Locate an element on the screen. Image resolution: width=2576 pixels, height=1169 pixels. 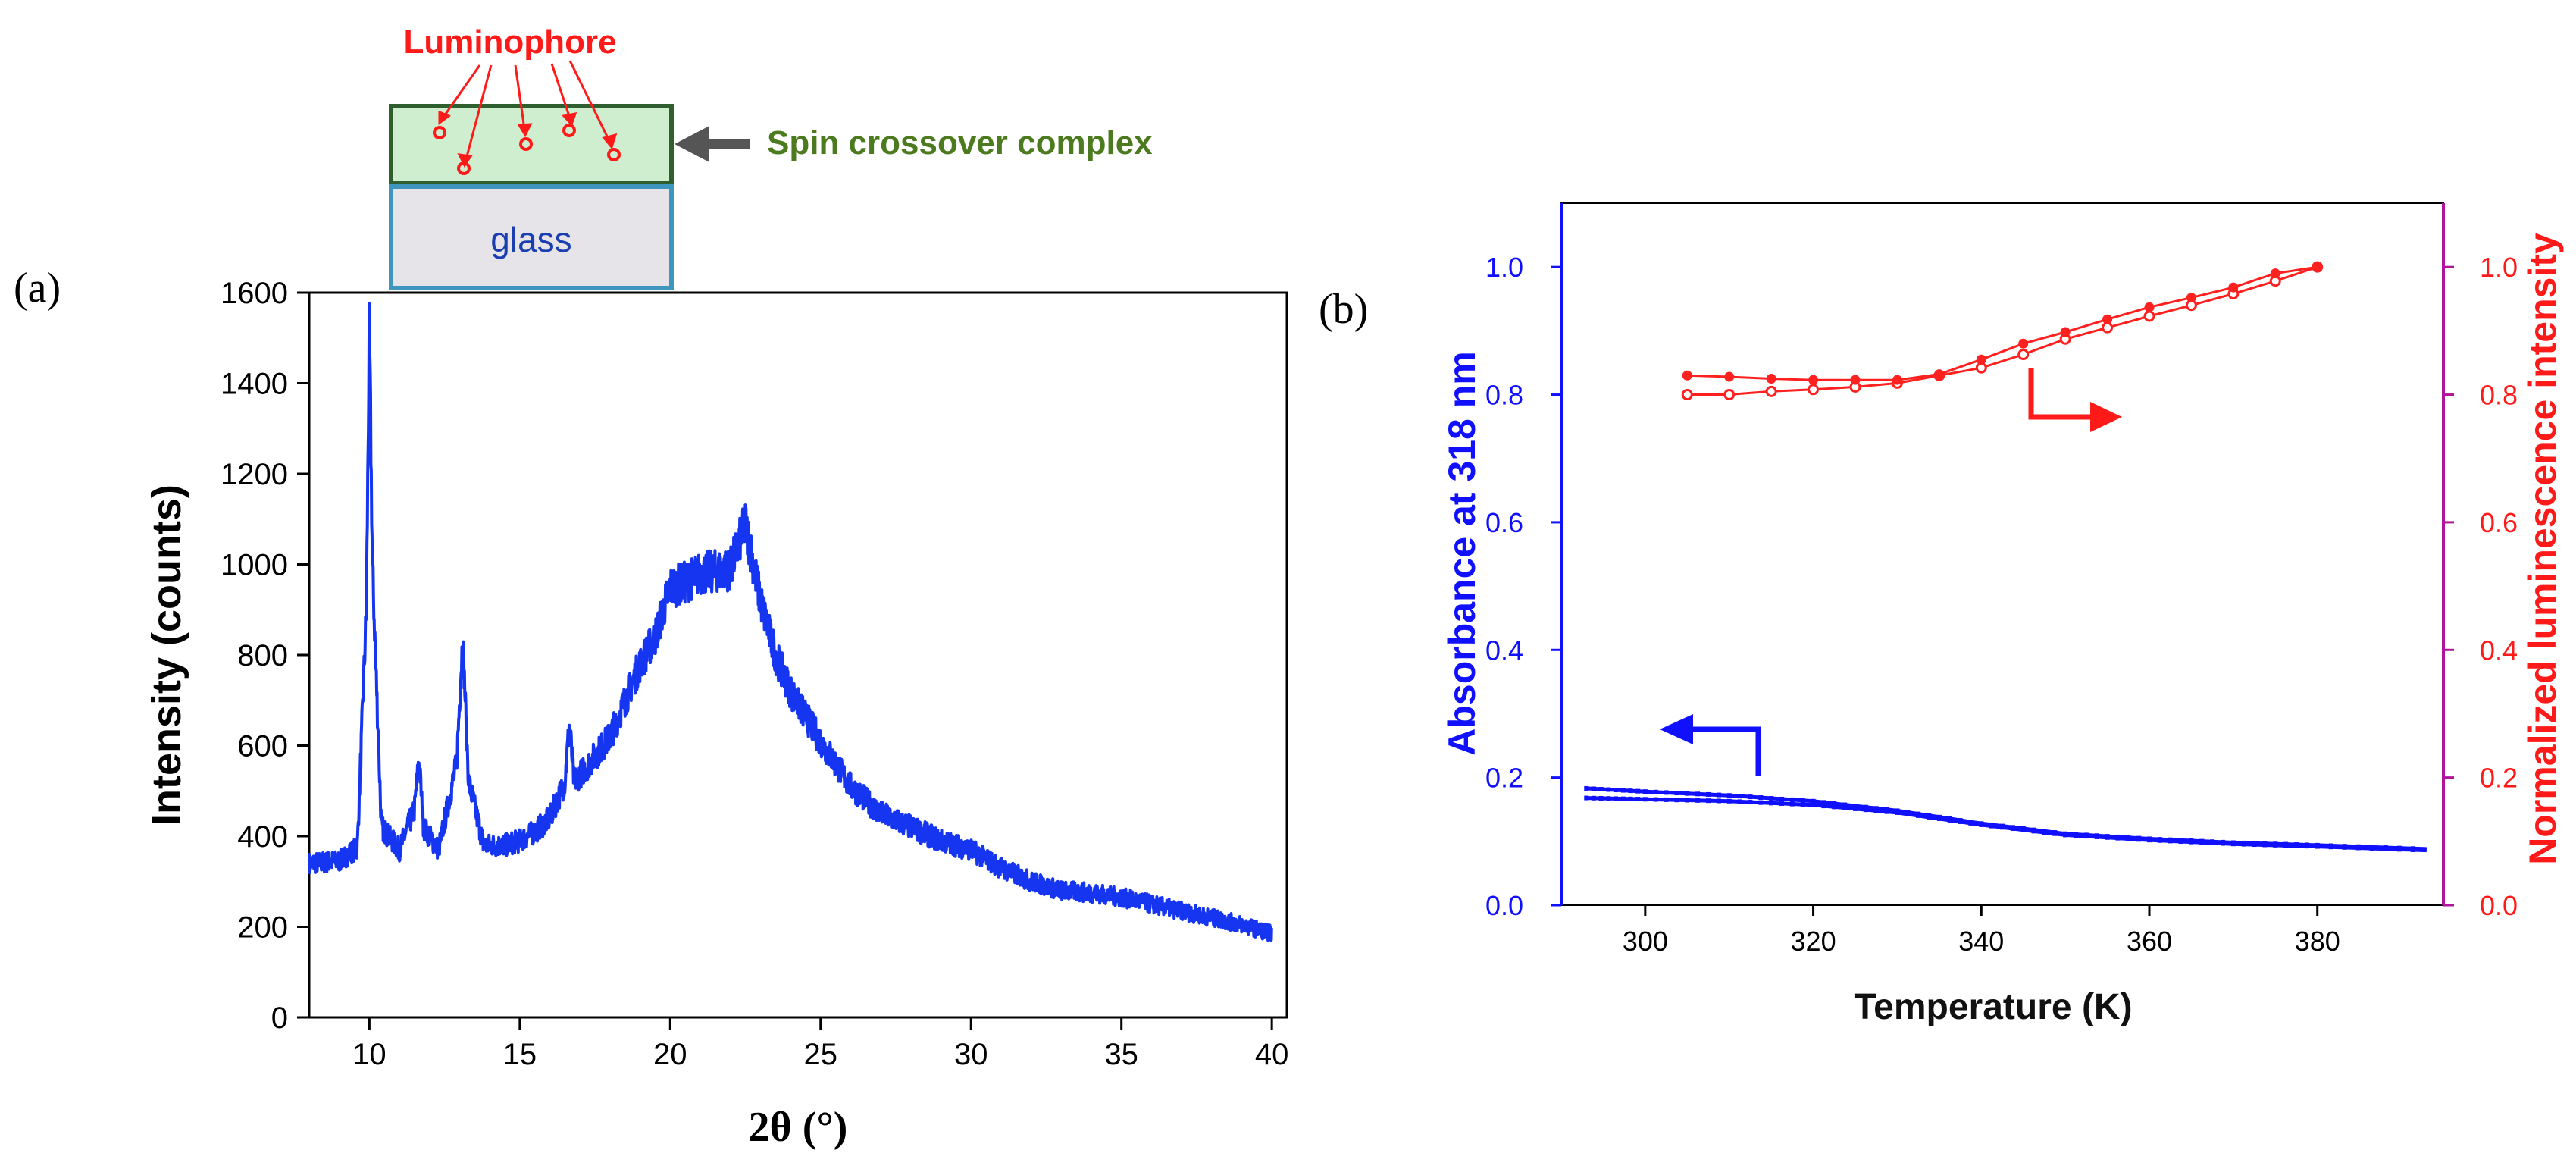
panel-b-label: (b) is located at coordinates (1343, 309).